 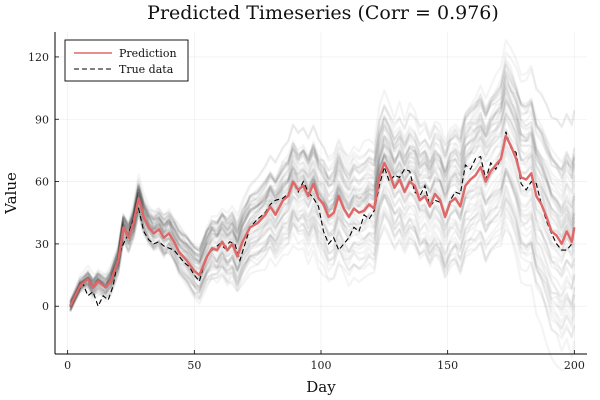 I want to click on legend-box, so click(x=126, y=60).